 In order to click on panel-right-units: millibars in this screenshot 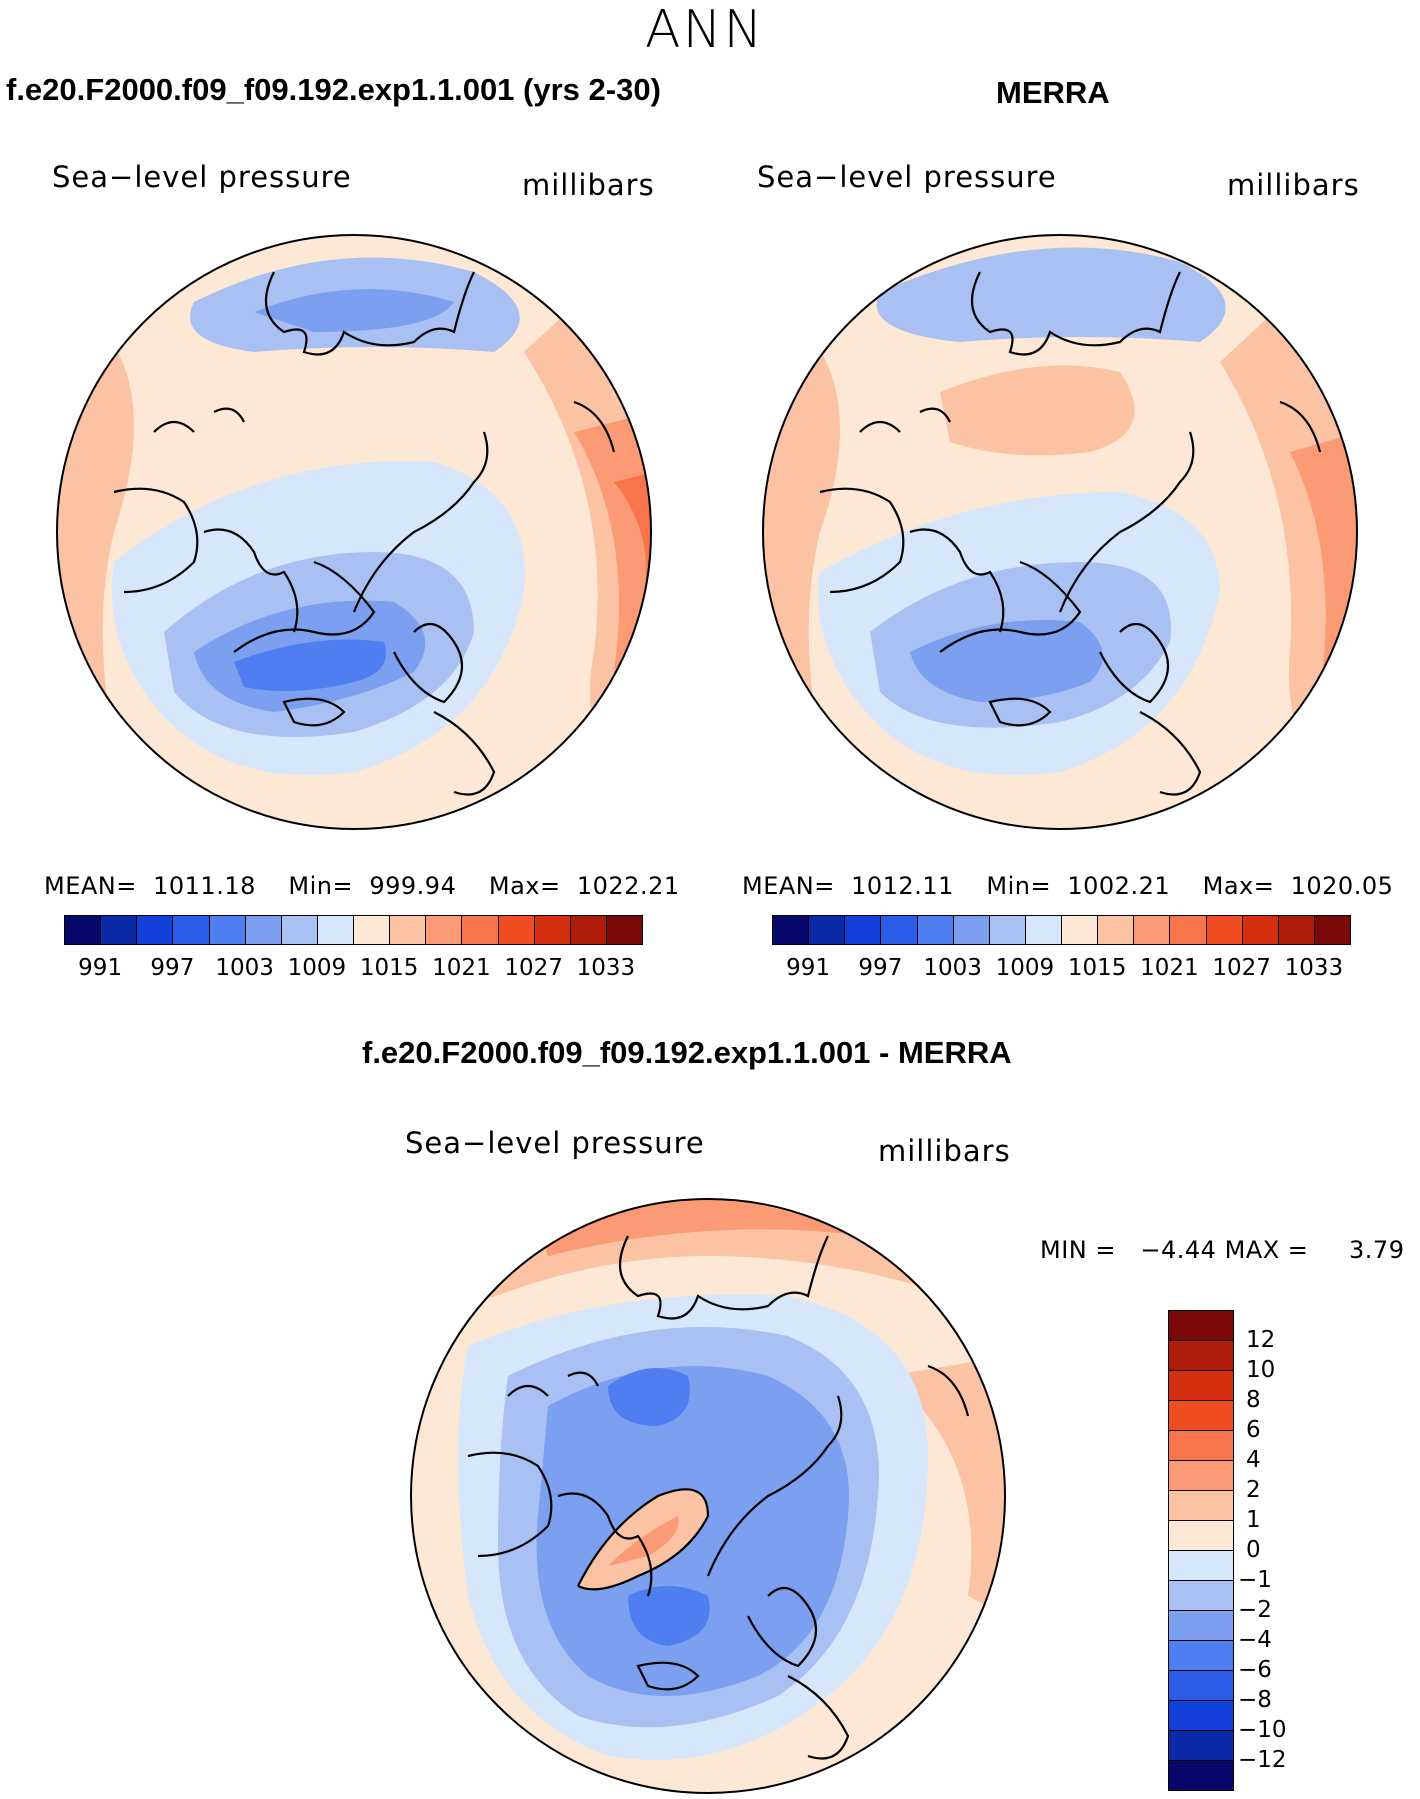, I will do `click(1293, 185)`.